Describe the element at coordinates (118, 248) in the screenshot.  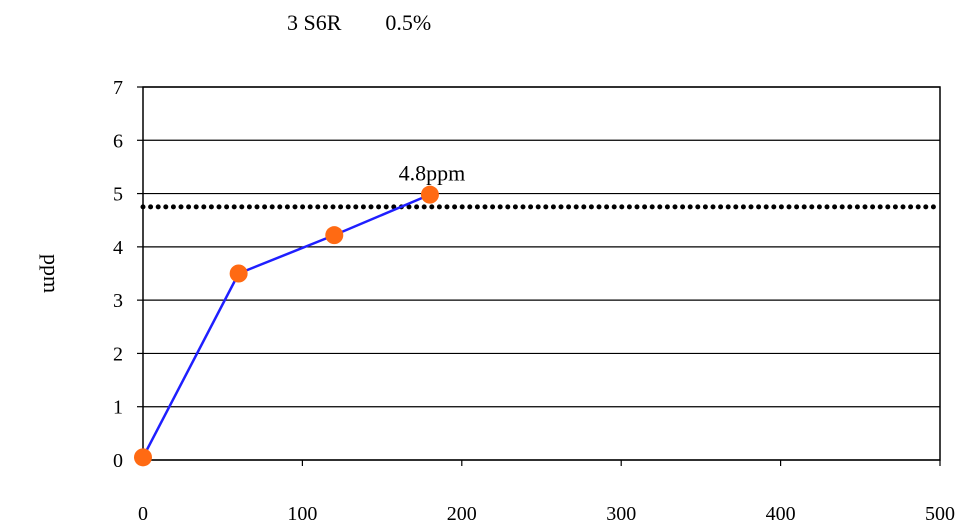
I see `y-tick-label-4: 4` at that location.